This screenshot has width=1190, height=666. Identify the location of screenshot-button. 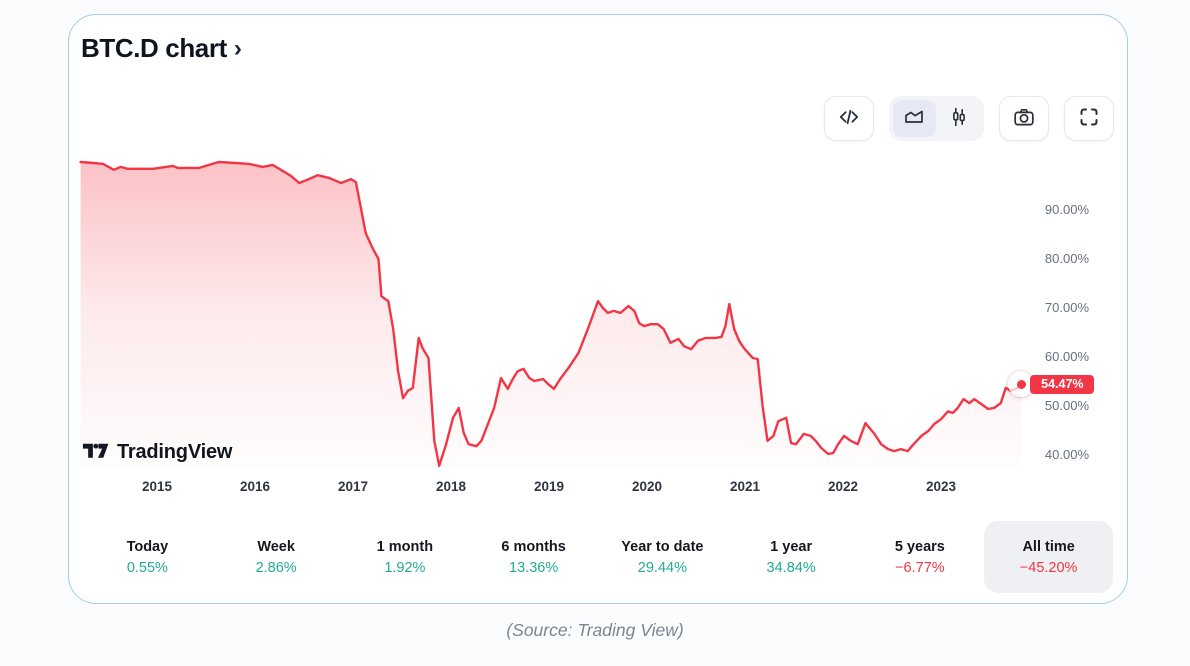
(1024, 118).